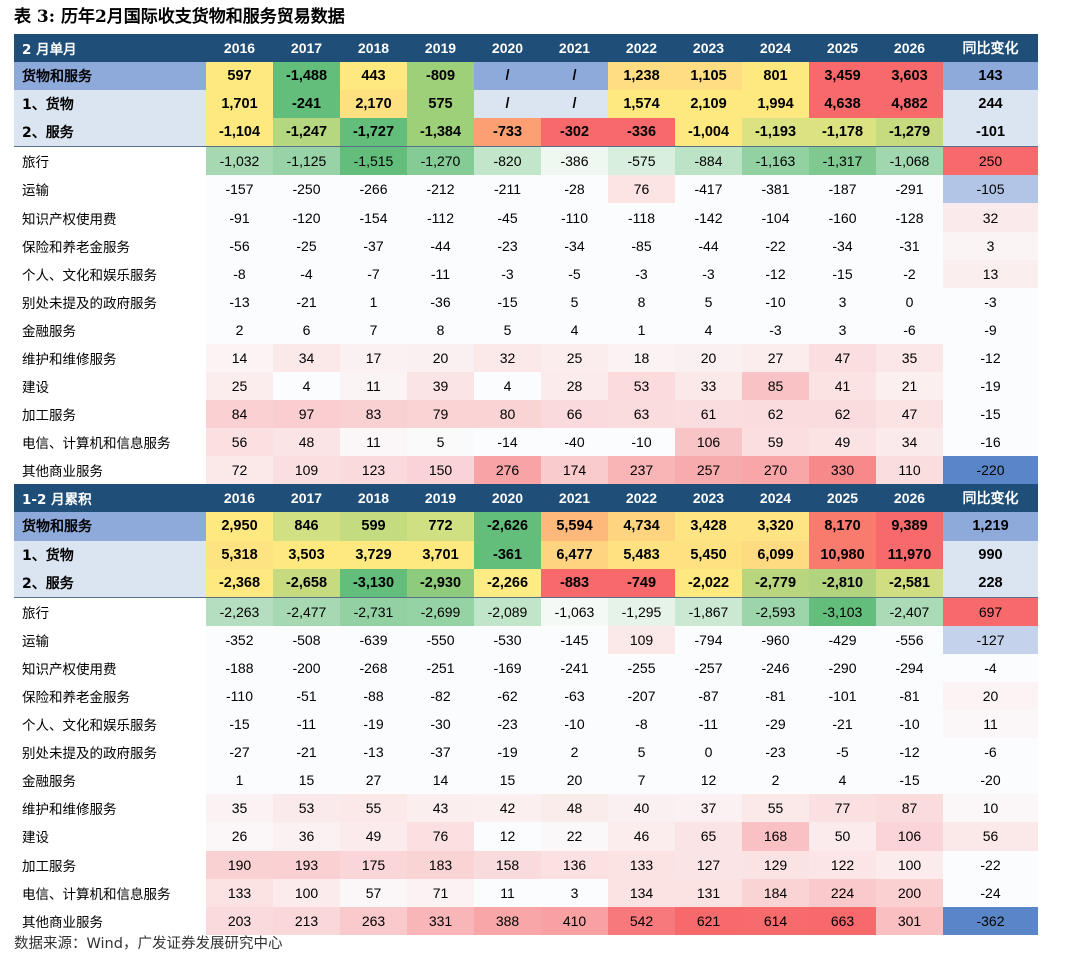  What do you see at coordinates (641, 48) in the screenshot?
I see `year-header-cell: 2022` at bounding box center [641, 48].